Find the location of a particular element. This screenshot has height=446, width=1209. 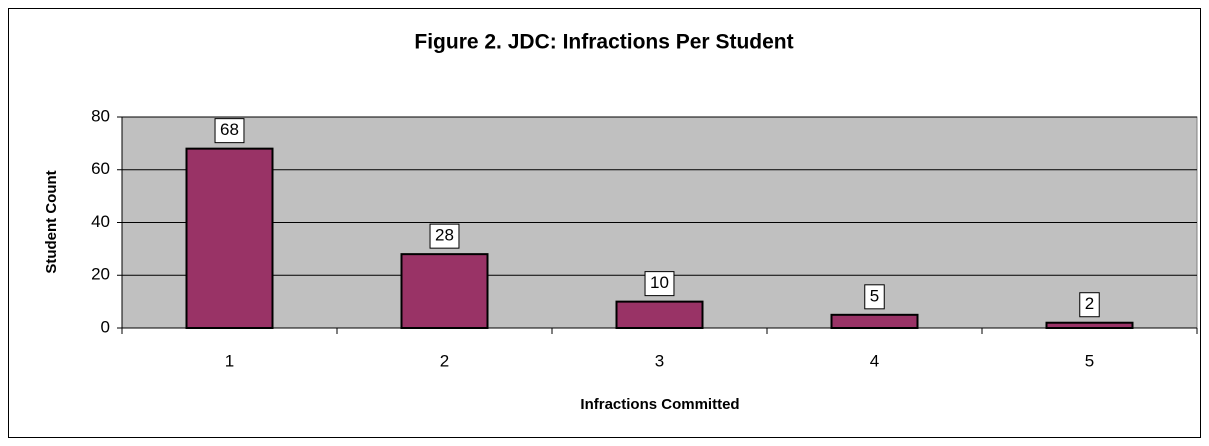

y-tick-label: 40 is located at coordinates (100, 221).